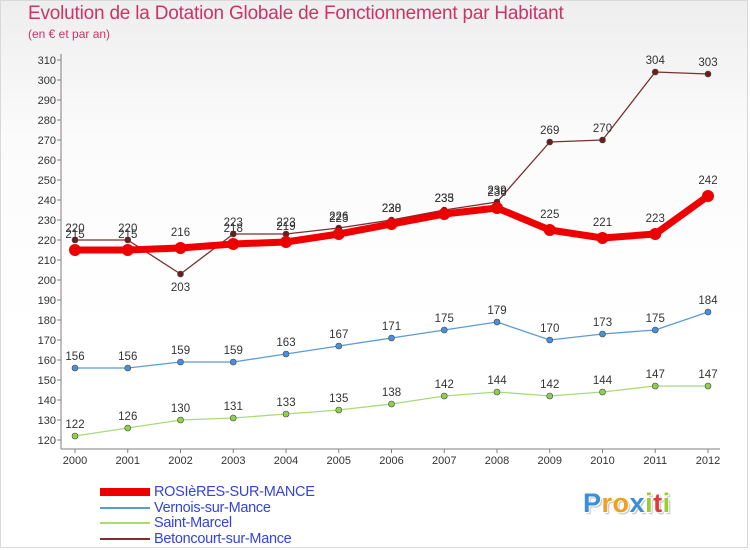 The width and height of the screenshot is (750, 550). What do you see at coordinates (444, 461) in the screenshot?
I see `x-tick-label: 2007` at bounding box center [444, 461].